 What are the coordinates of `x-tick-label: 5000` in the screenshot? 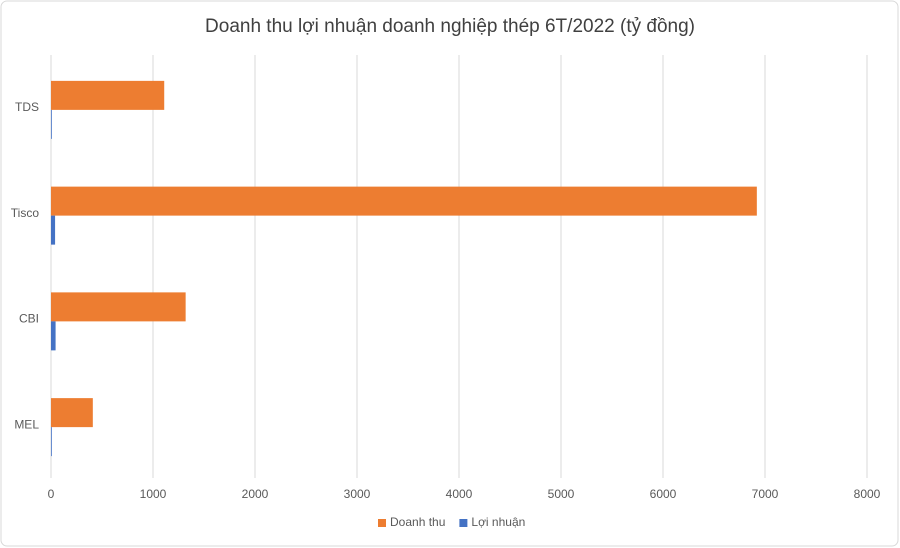 It's located at (561, 494).